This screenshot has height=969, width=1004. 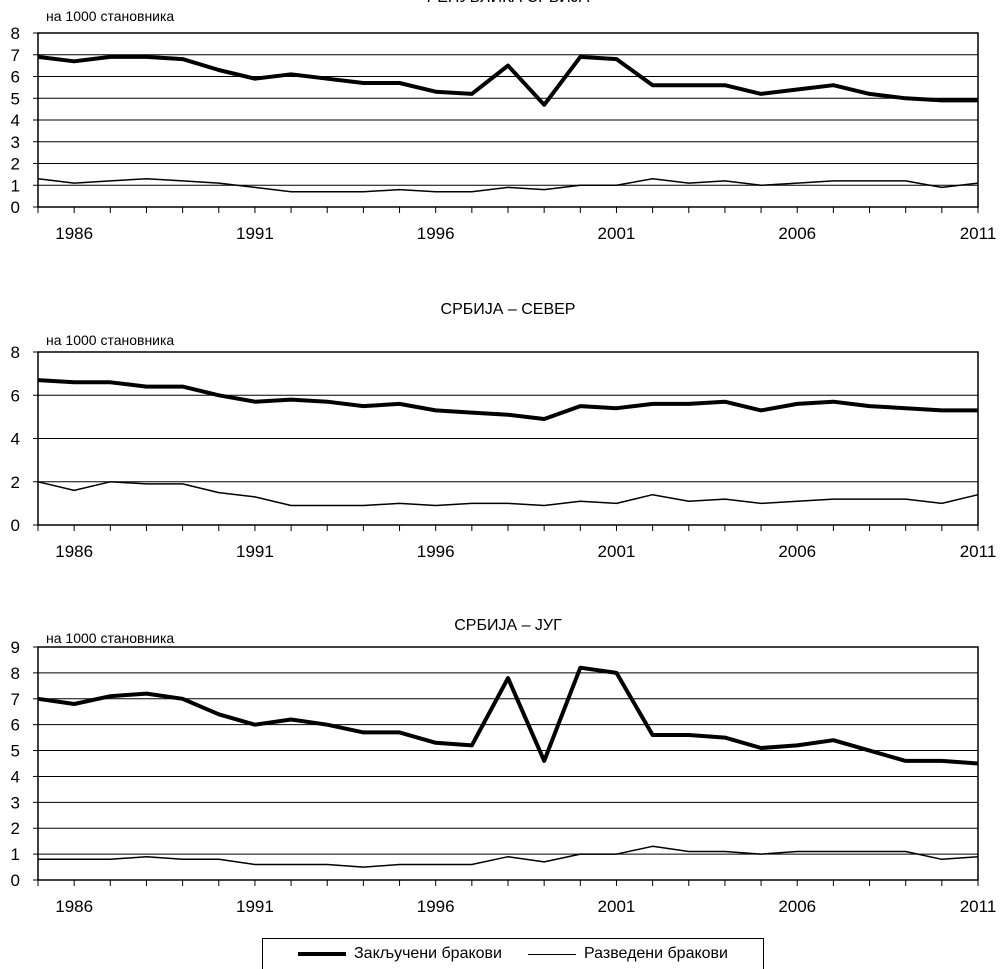 I want to click on chart-title: РЕПУБЛИКА СРБИЈА, so click(x=508, y=3).